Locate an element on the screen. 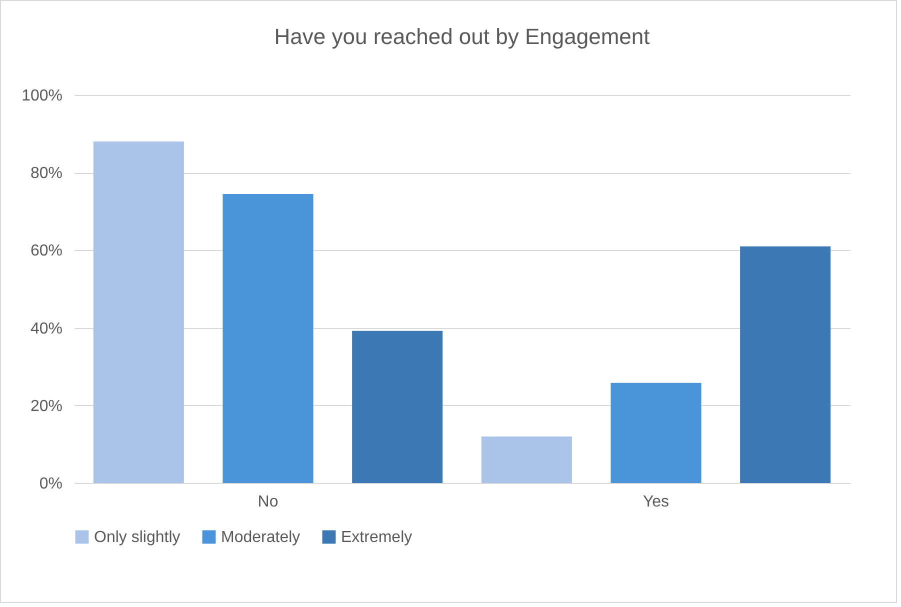  x-tick-label: No is located at coordinates (268, 502).